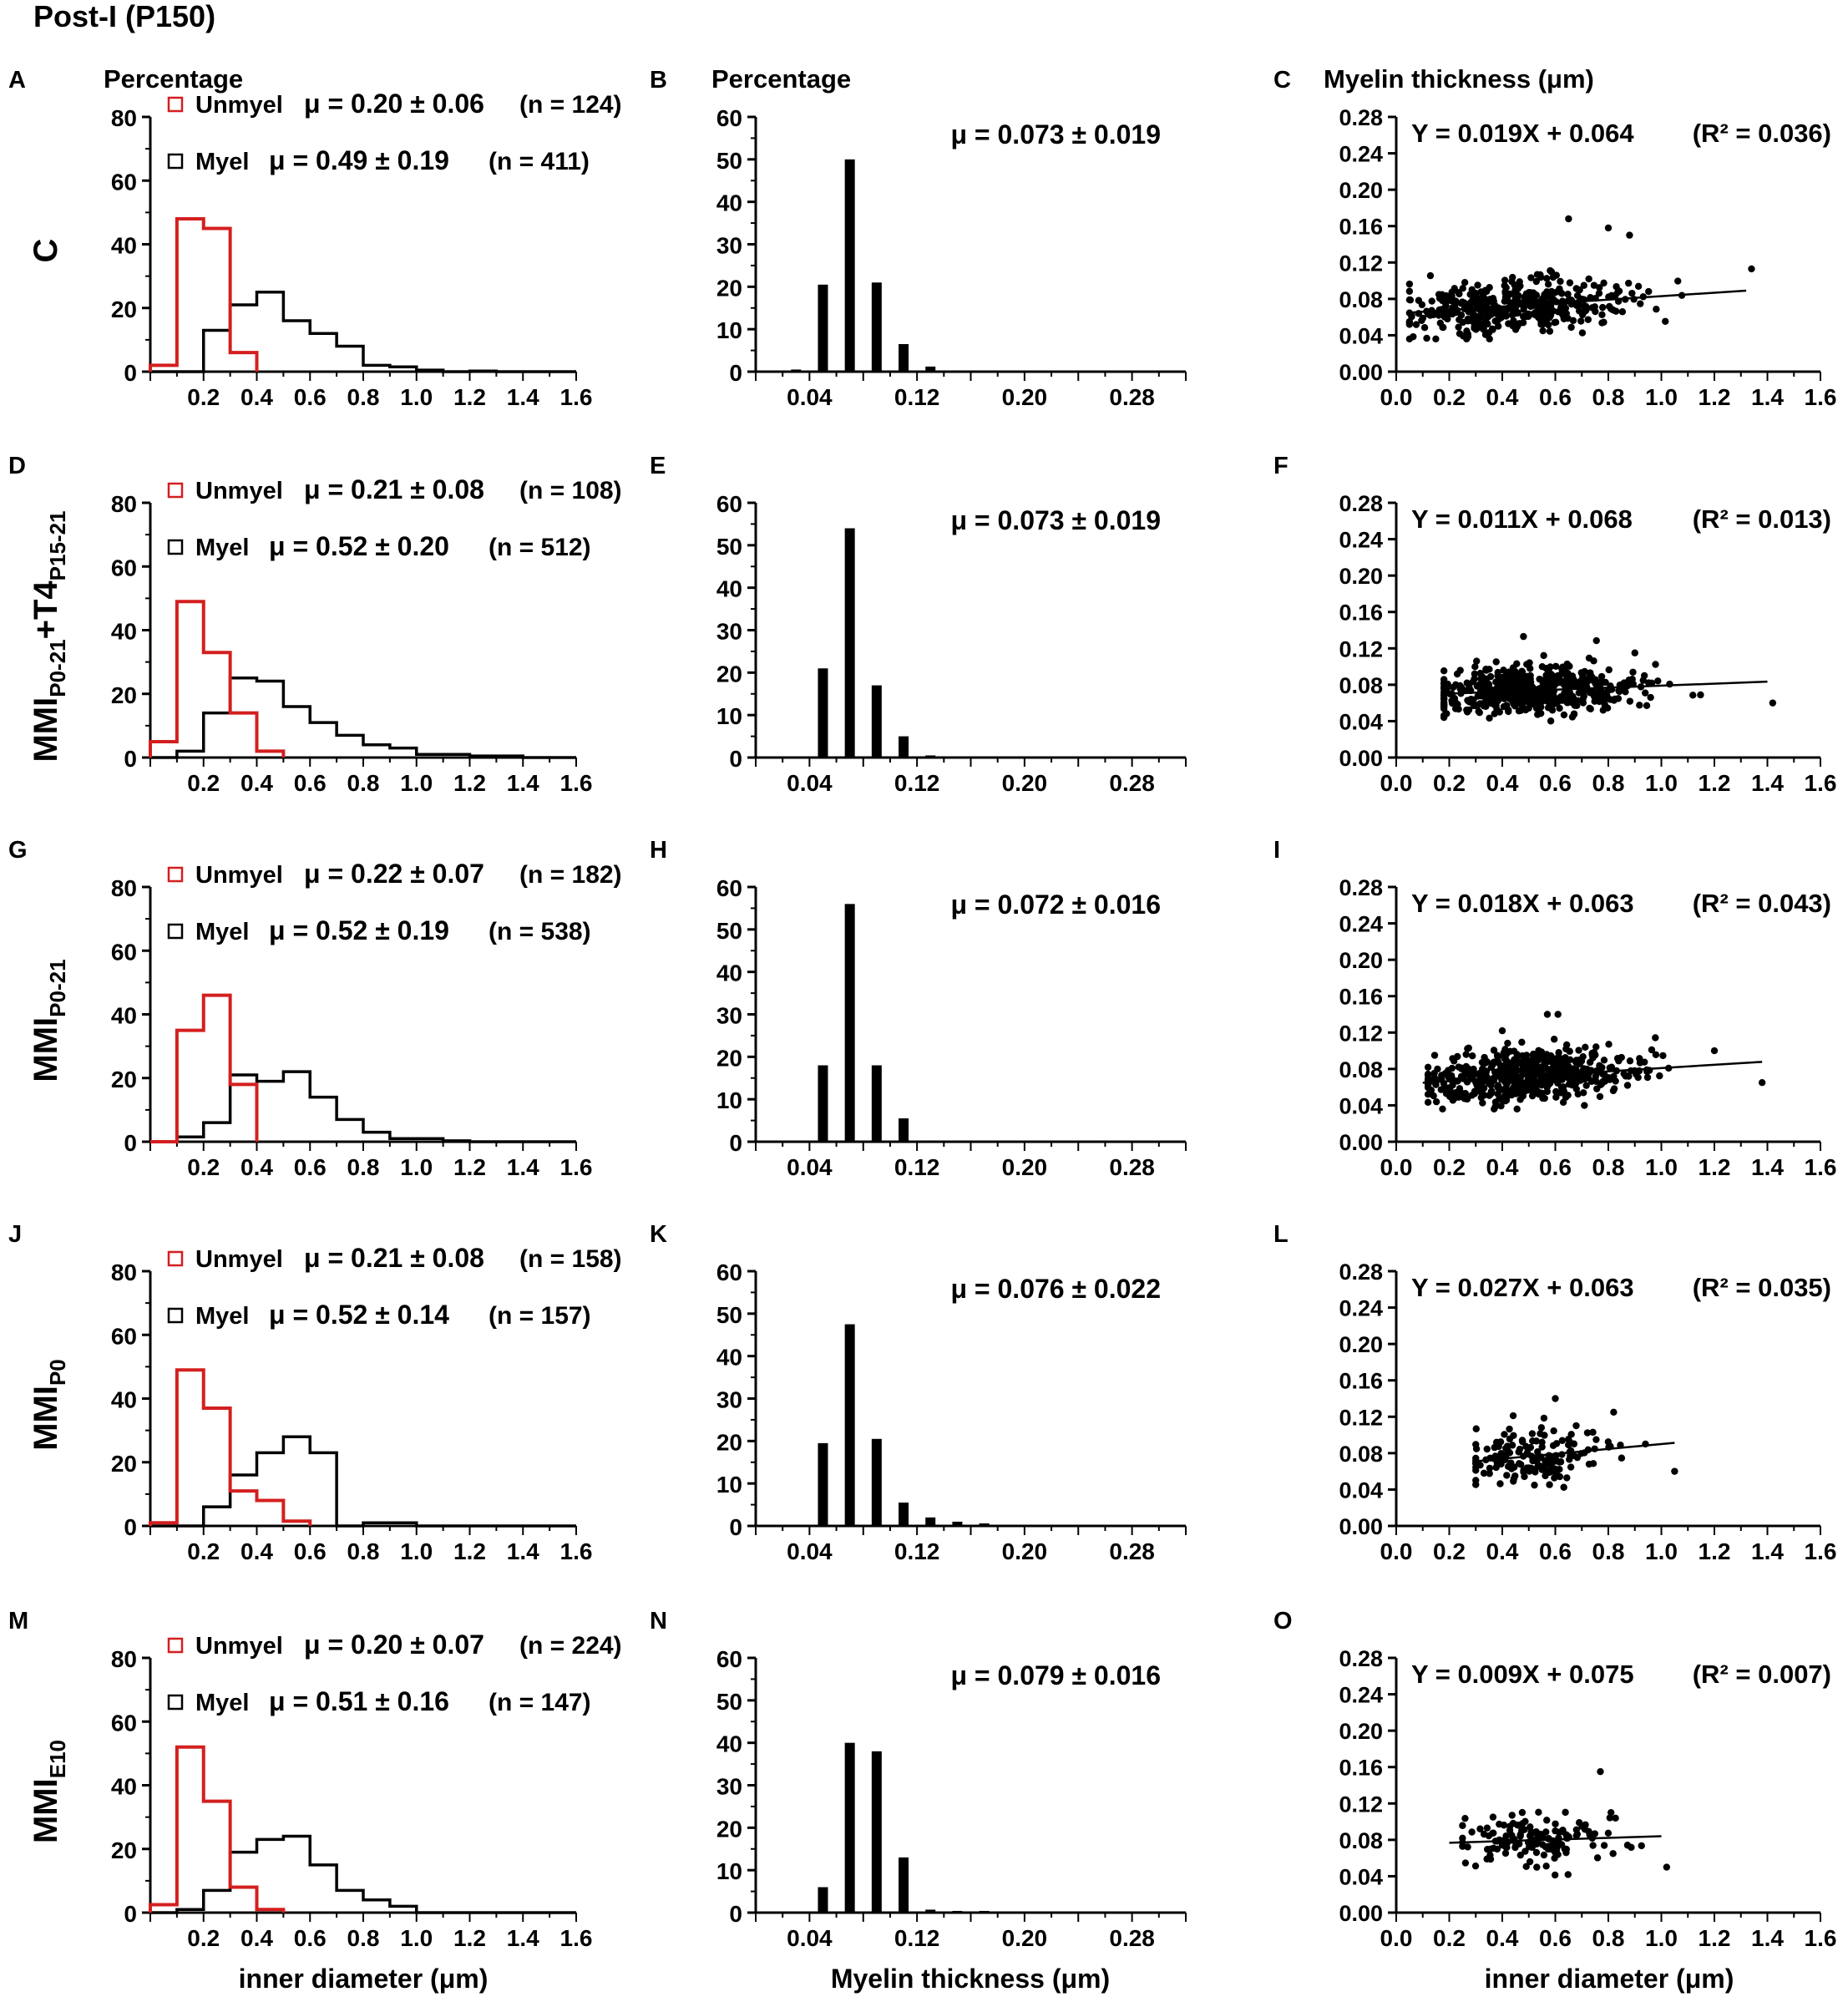 This screenshot has width=1848, height=2002. What do you see at coordinates (1361, 924) in the screenshot?
I see `y-tick-label: 0.24` at bounding box center [1361, 924].